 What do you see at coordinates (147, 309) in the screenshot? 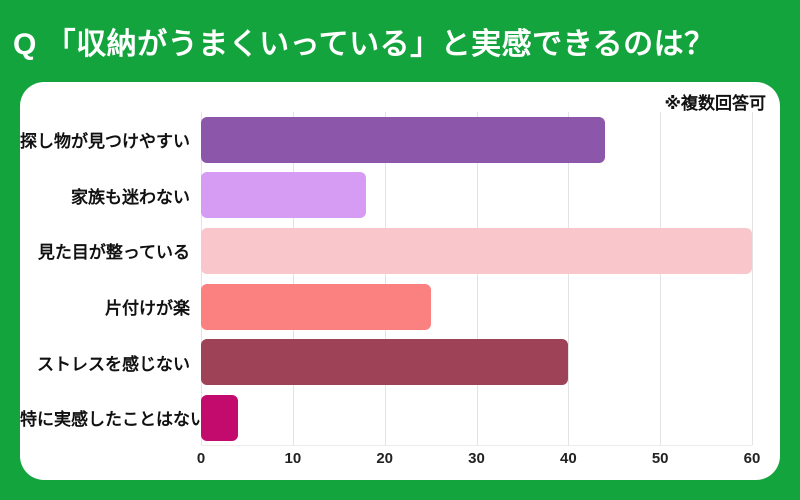
I see `bar-label: 片付けが楽` at bounding box center [147, 309].